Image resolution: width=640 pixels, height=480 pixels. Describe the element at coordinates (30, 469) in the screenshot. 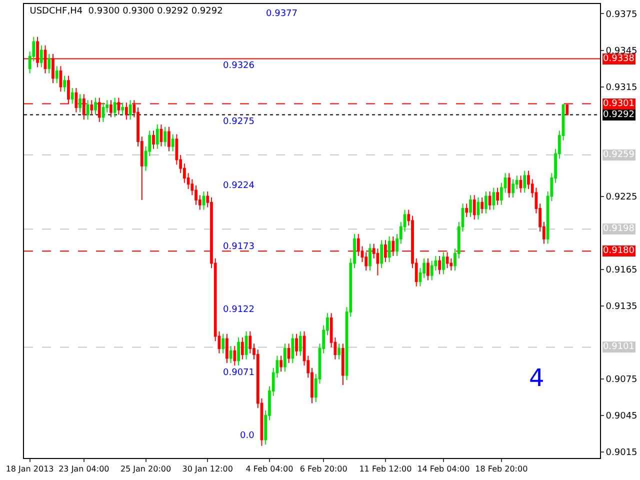

I see `x-tick-label: 18 Jan 2013` at that location.